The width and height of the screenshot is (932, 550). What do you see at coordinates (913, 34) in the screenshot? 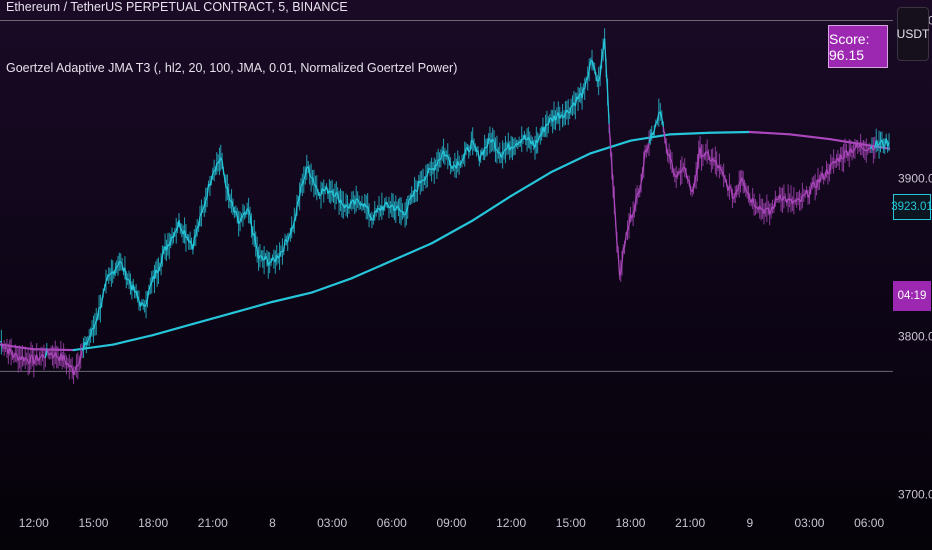
I see `currency-button: USDT` at bounding box center [913, 34].